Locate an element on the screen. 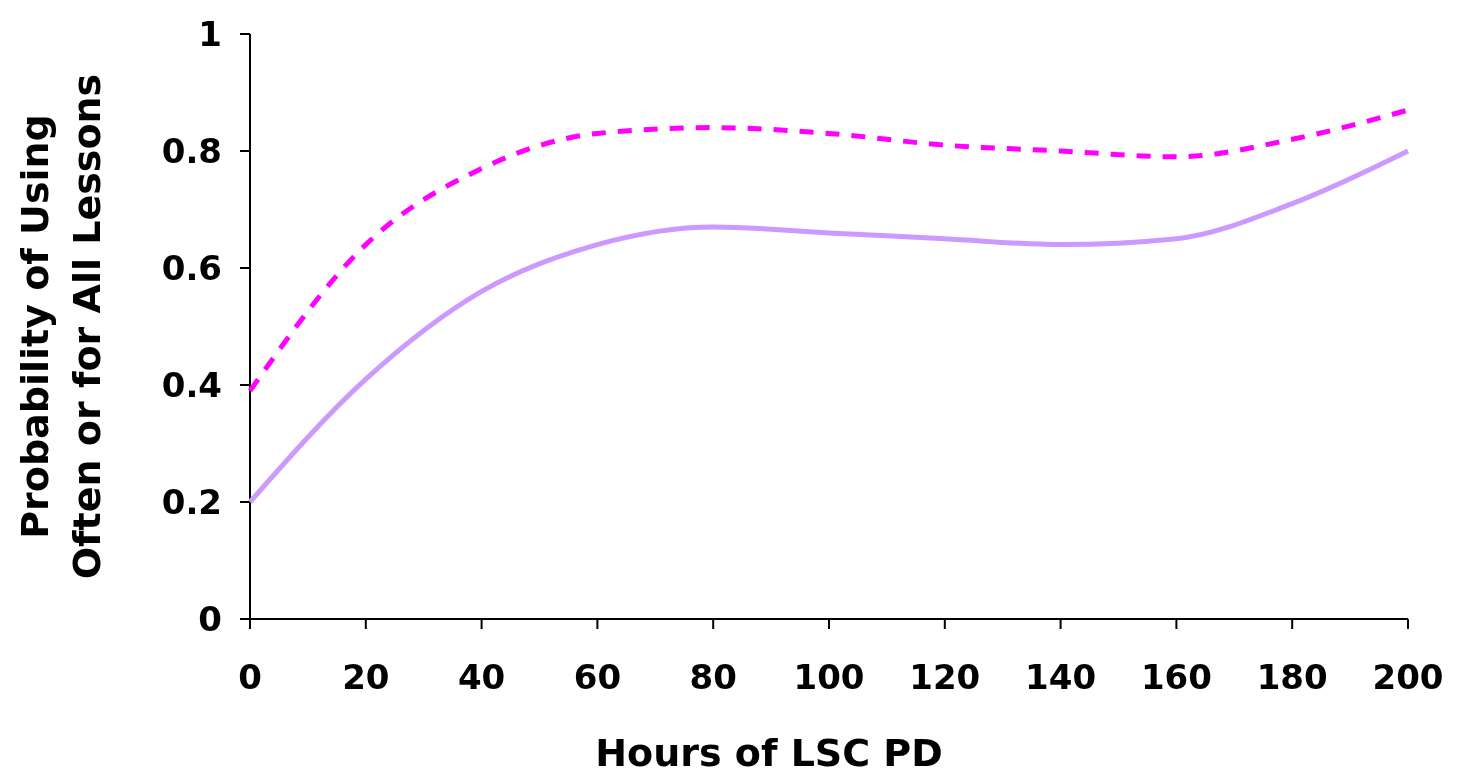 This screenshot has height=776, width=1458. y-tick-label: 1 is located at coordinates (210, 33).